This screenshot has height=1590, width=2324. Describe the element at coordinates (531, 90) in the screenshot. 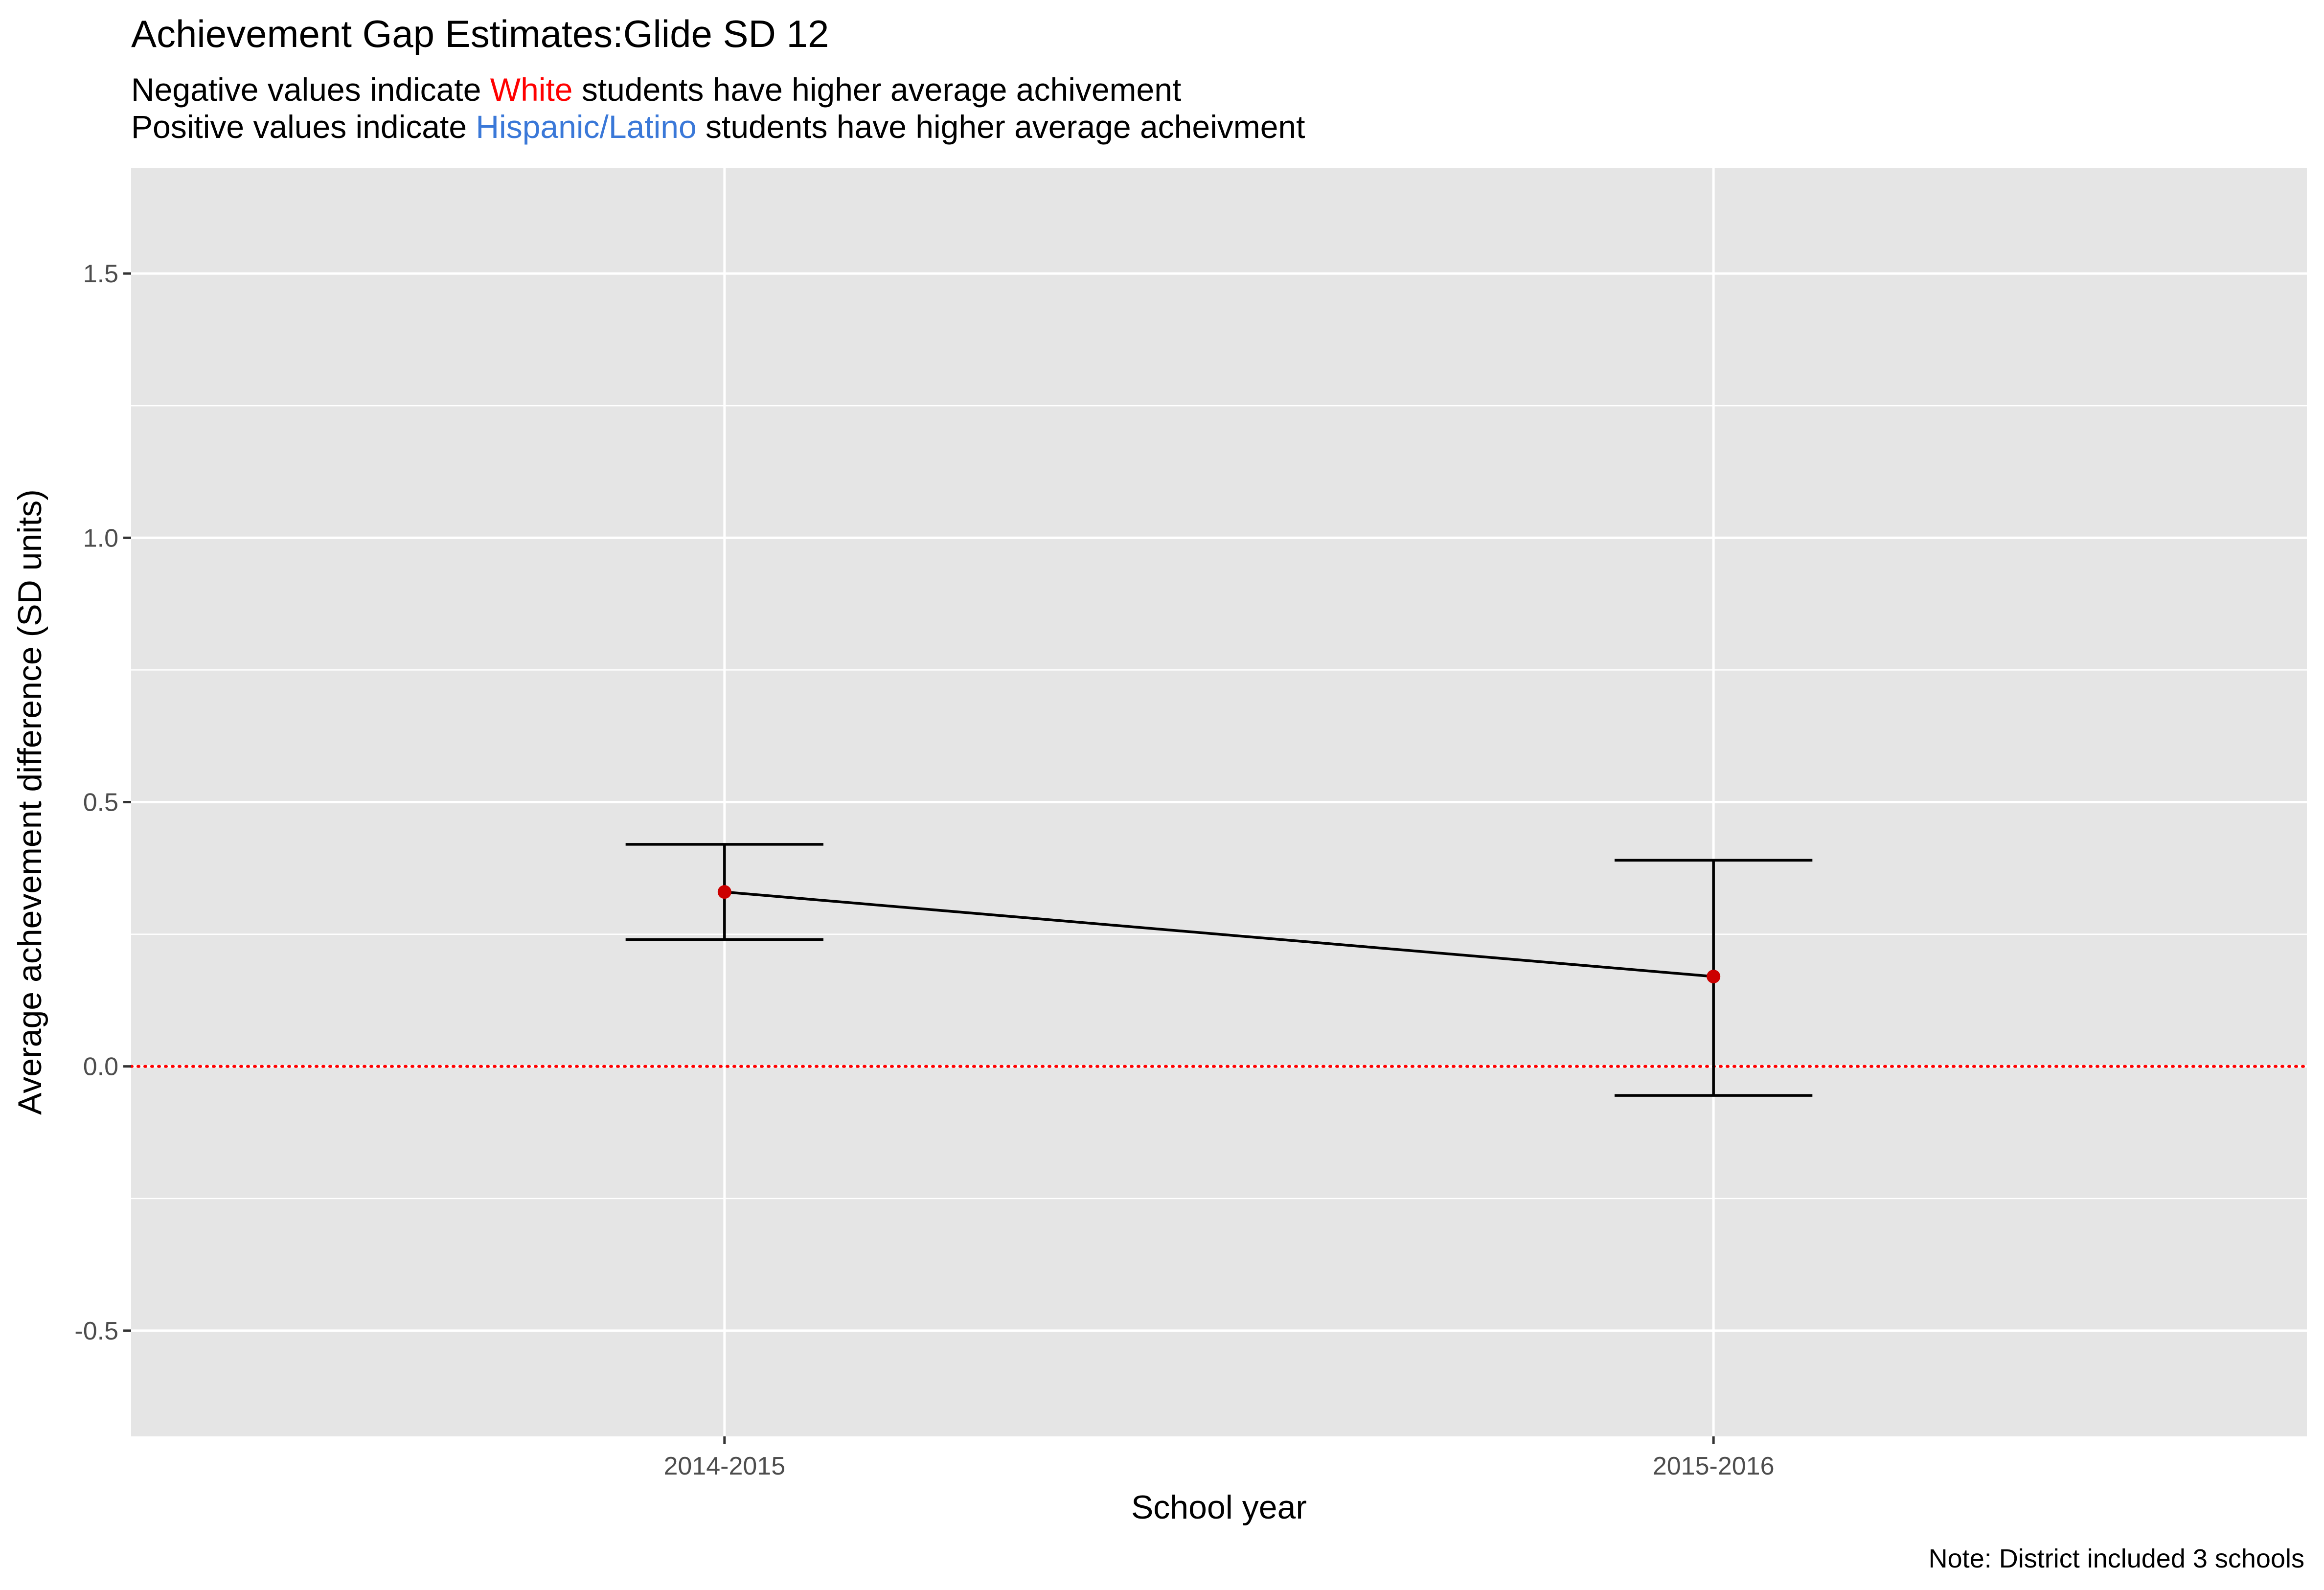

I see `subtitle-1-highlight: White` at that location.